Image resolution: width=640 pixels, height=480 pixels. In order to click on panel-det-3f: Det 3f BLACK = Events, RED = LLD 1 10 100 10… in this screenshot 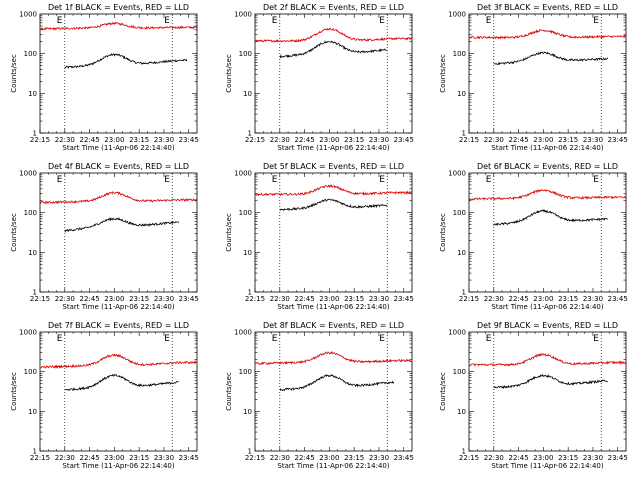, I will do `click(533, 77)`.